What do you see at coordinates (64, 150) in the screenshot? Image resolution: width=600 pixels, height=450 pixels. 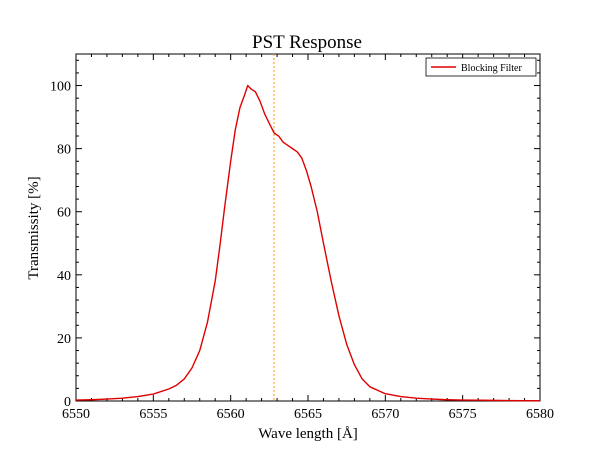 I see `y-tick-label: 80` at bounding box center [64, 150].